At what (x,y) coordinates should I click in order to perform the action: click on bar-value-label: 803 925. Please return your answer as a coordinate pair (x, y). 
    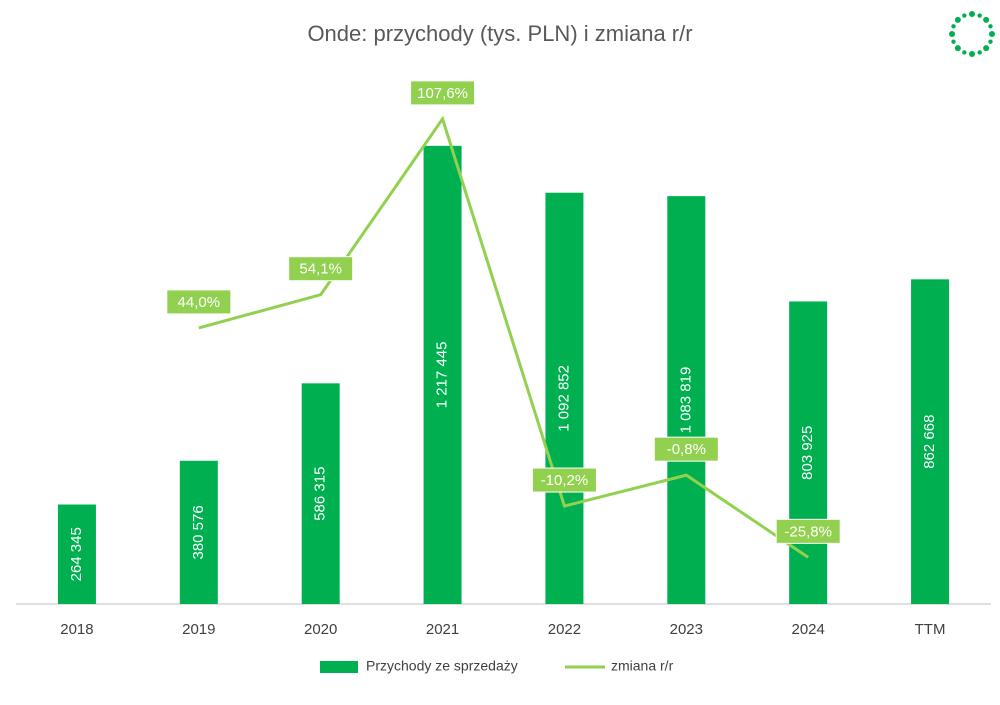
    Looking at the image, I should click on (807, 453).